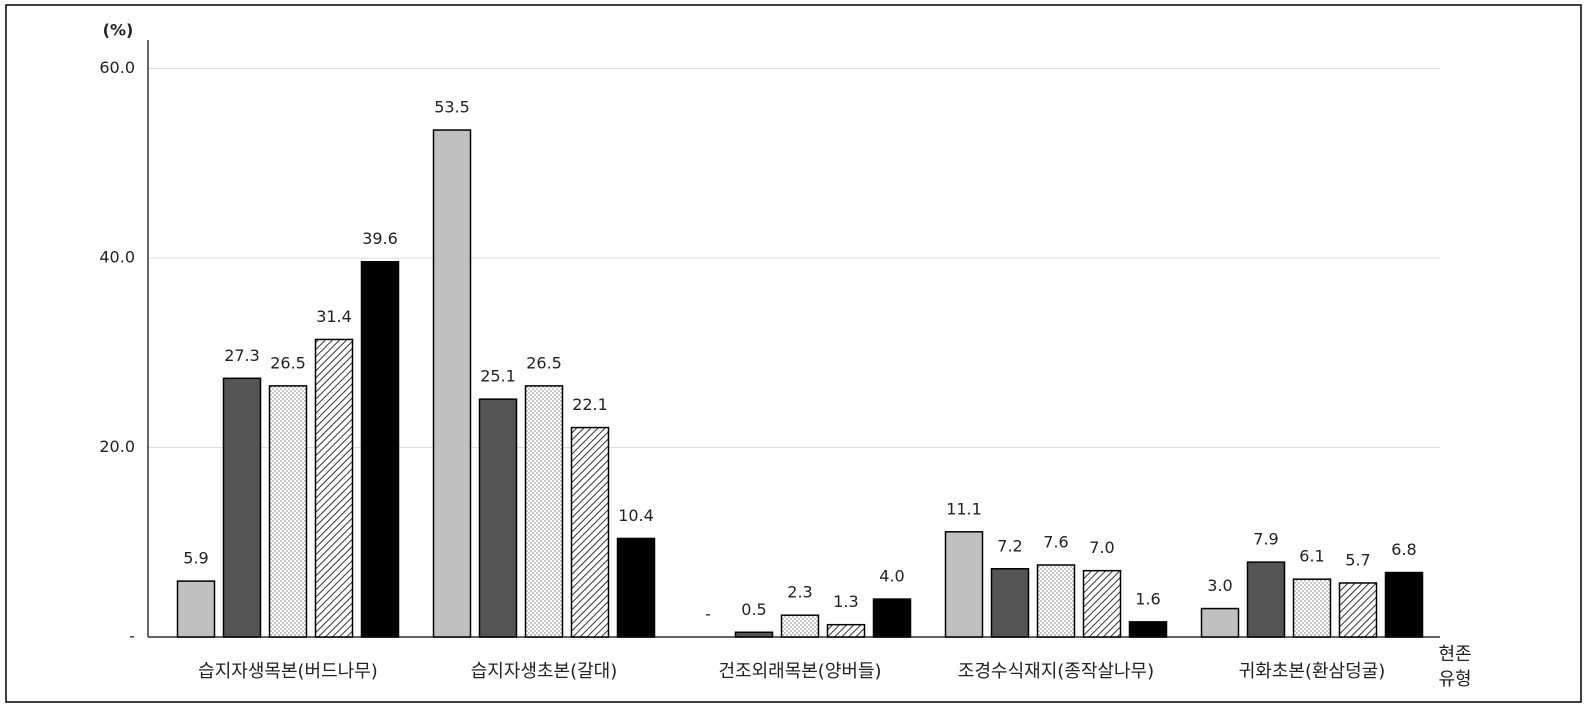  What do you see at coordinates (242, 355) in the screenshot?
I see `value-label: 27.3` at bounding box center [242, 355].